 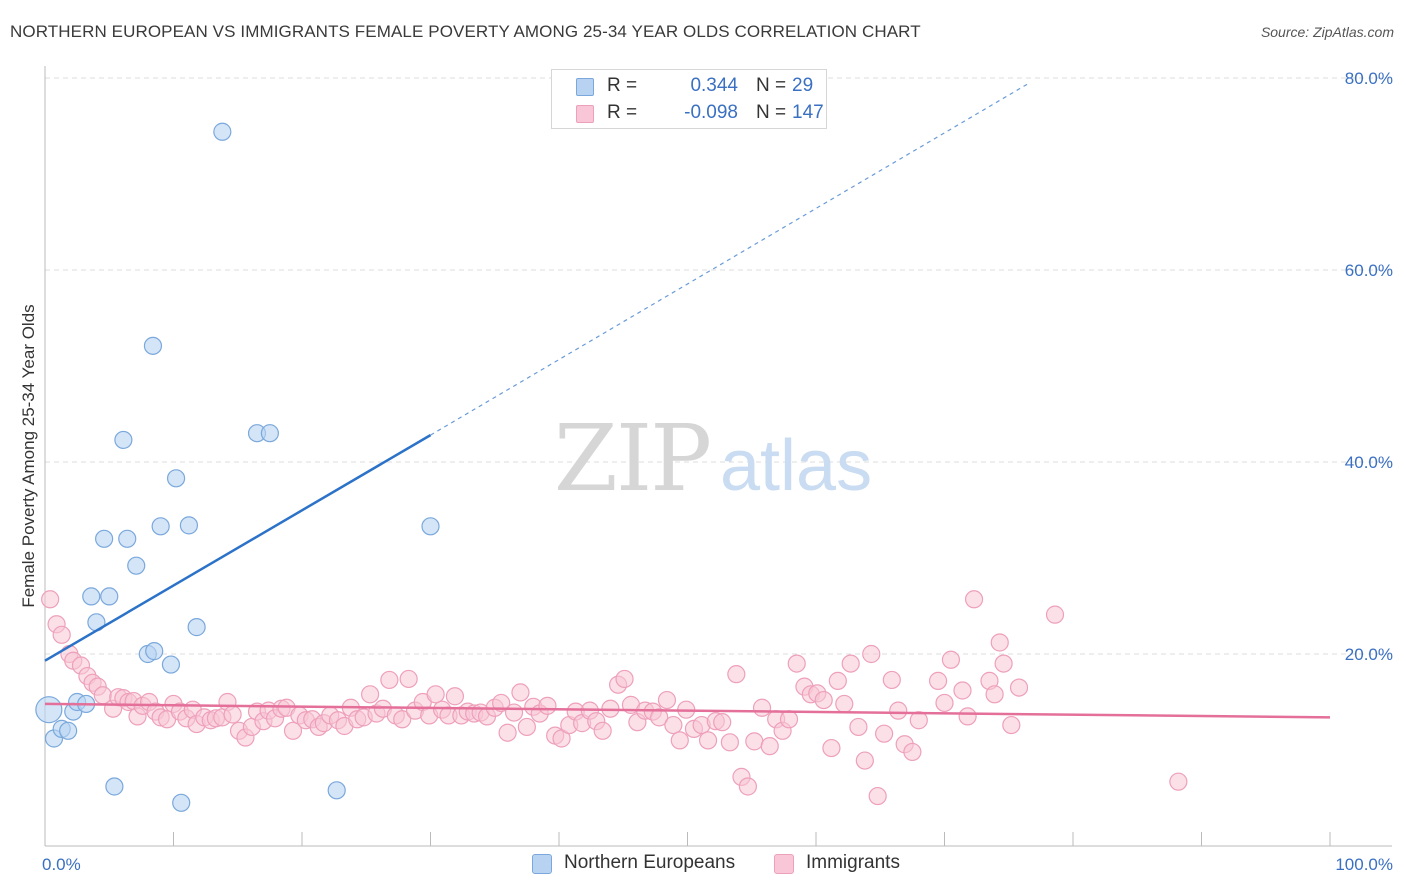 What do you see at coordinates (1369, 654) in the screenshot?
I see `y-tick-label: 20.0%` at bounding box center [1369, 654].